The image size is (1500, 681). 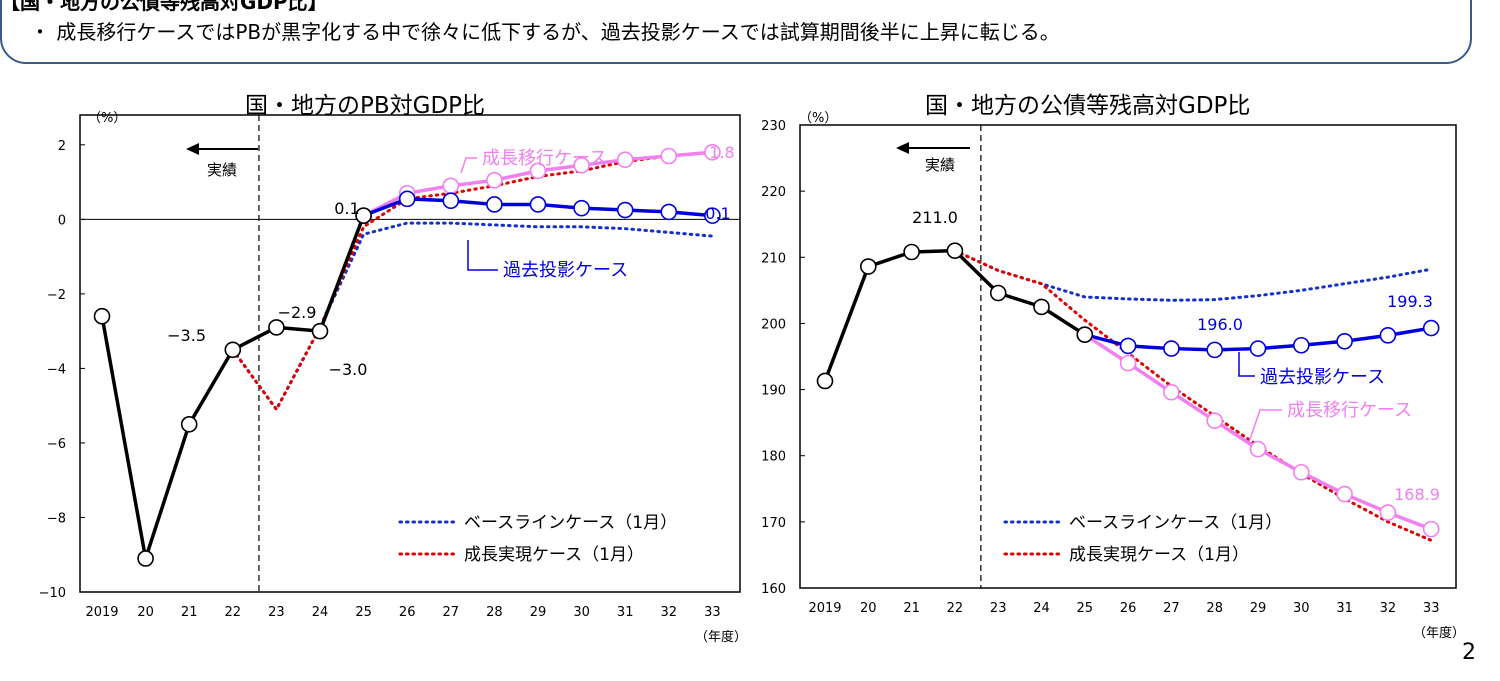 What do you see at coordinates (1431, 608) in the screenshot?
I see `x-tick-label: 33` at bounding box center [1431, 608].